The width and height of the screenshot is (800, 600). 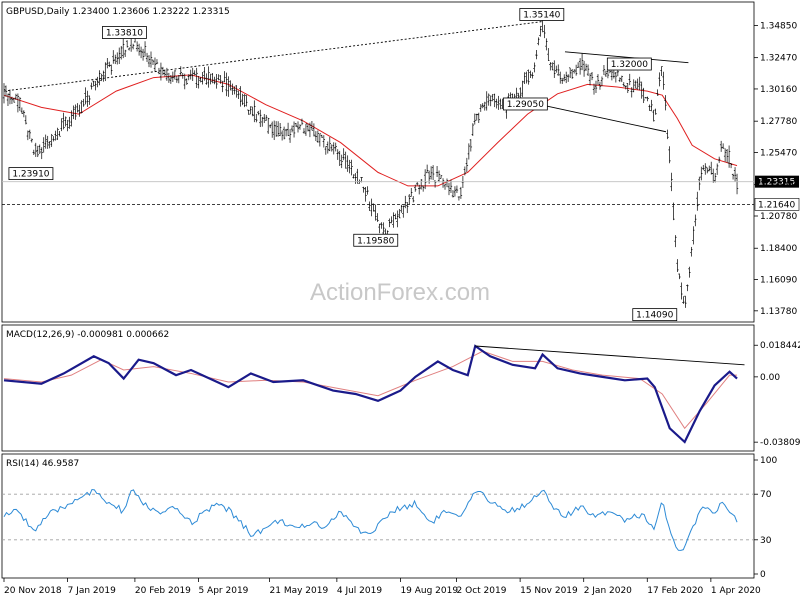 I want to click on current-price-label: 1.23315, so click(x=776, y=183).